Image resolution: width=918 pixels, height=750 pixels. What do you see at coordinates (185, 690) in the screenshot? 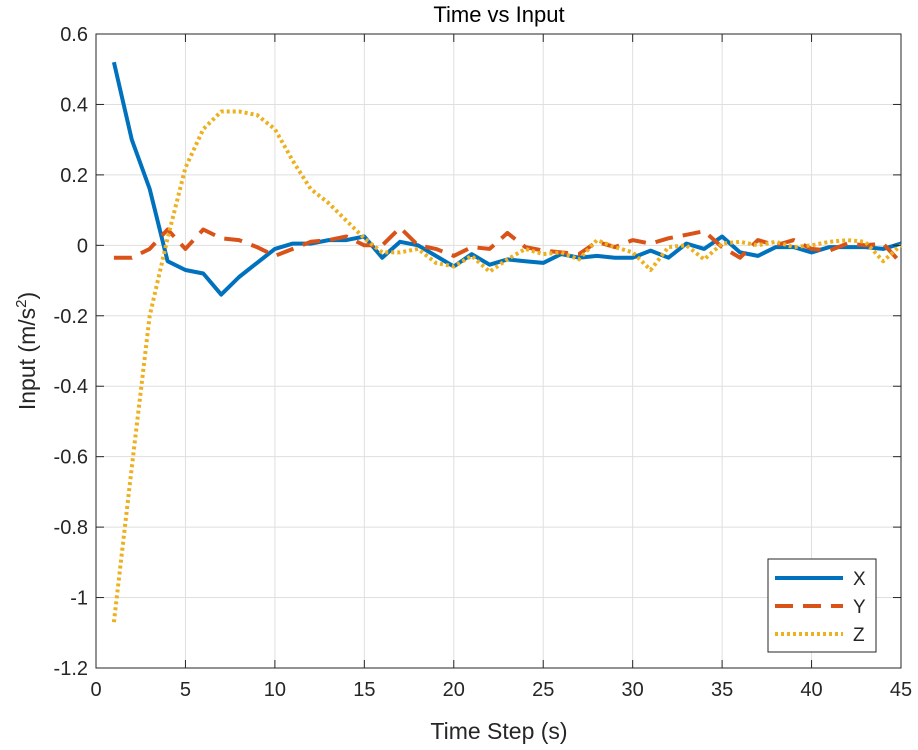
I see `x-tick-label: 5` at bounding box center [185, 690].